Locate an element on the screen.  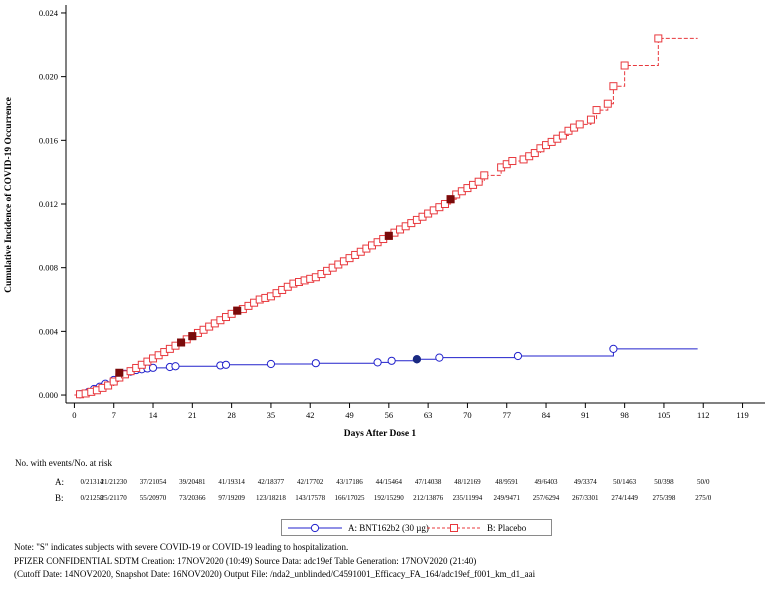
risk-cell: 25/21170 is located at coordinates (113, 498).